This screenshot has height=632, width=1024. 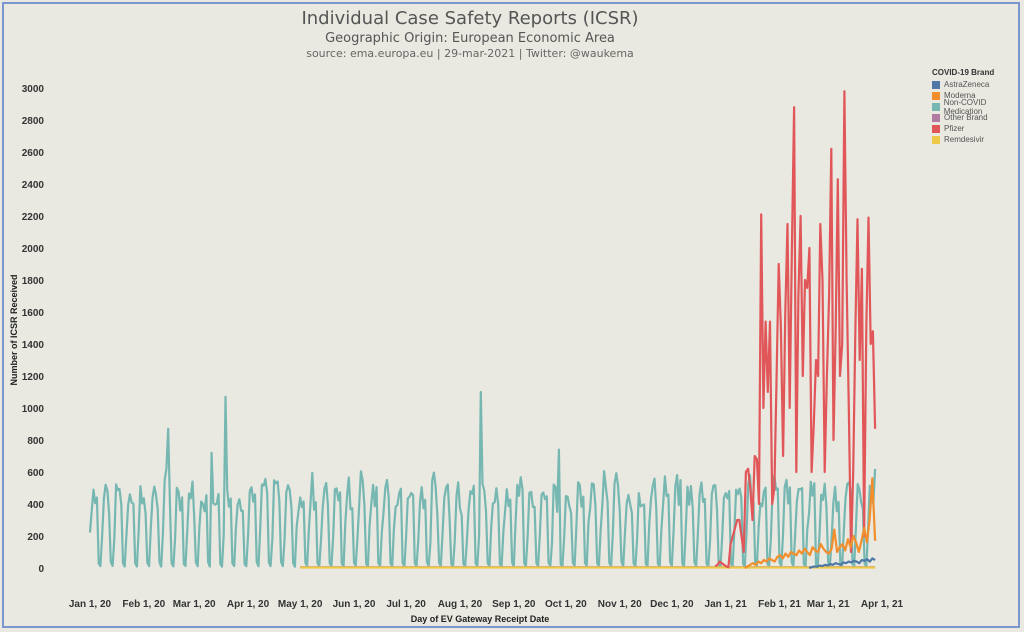 I want to click on y-tick-label: 2200, so click(x=33, y=217).